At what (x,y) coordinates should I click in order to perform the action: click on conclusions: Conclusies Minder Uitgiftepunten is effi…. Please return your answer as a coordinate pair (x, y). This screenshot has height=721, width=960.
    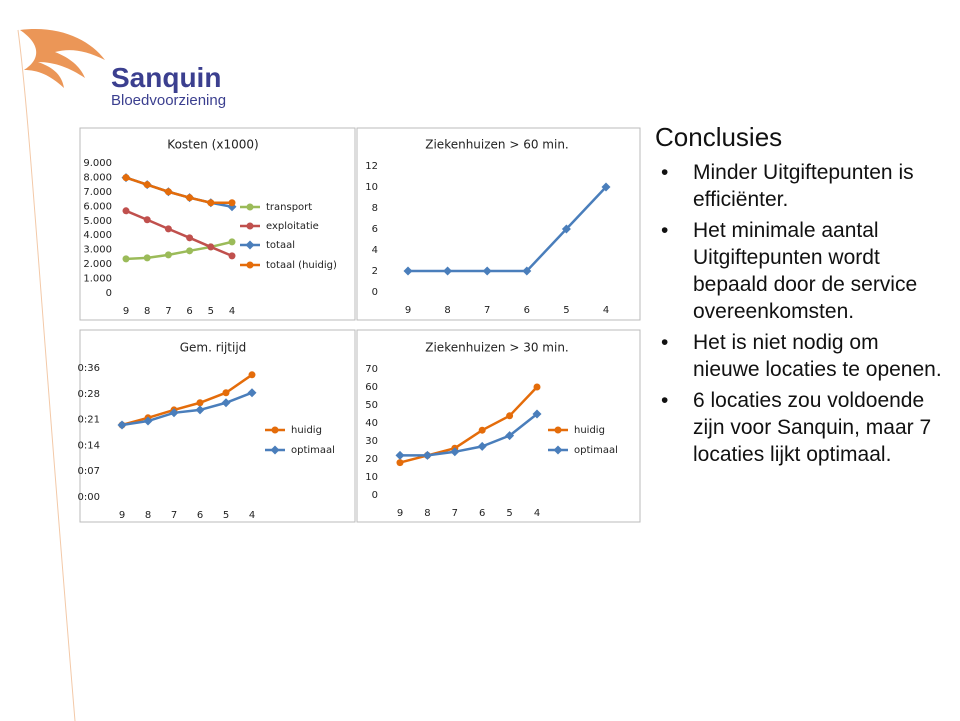
    Looking at the image, I should click on (800, 297).